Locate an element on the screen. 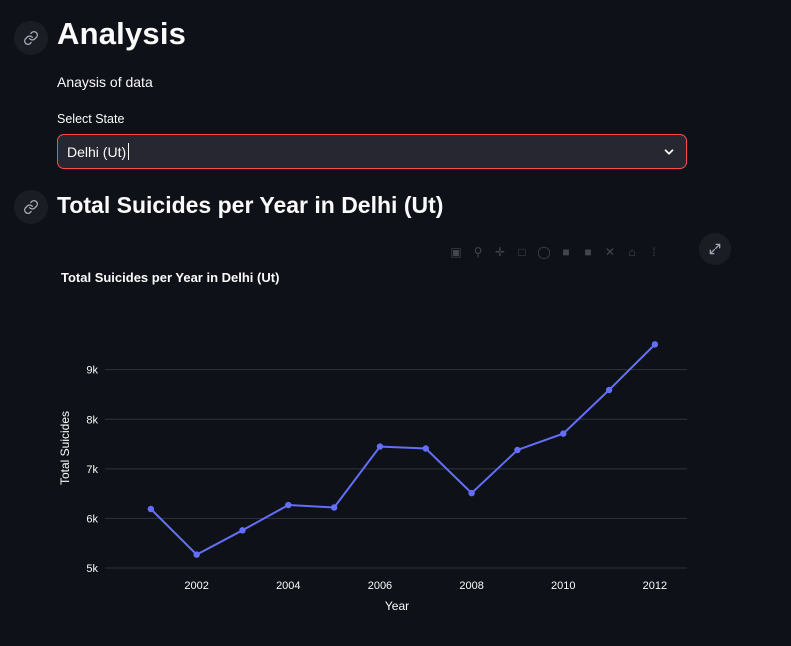 This screenshot has height=646, width=791. chart-x-ticks: 2002 2004 2006 2008 2010 2012 is located at coordinates (425, 586).